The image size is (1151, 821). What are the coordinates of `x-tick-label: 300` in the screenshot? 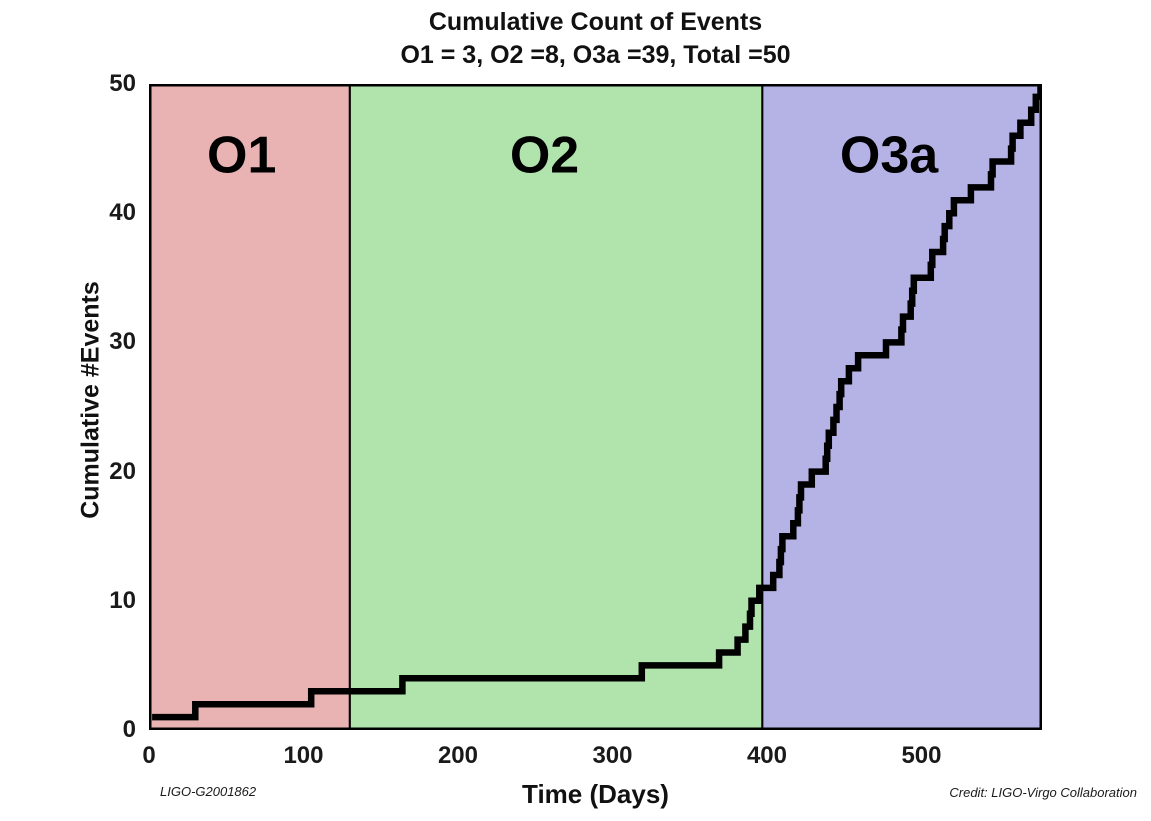 It's located at (612, 755).